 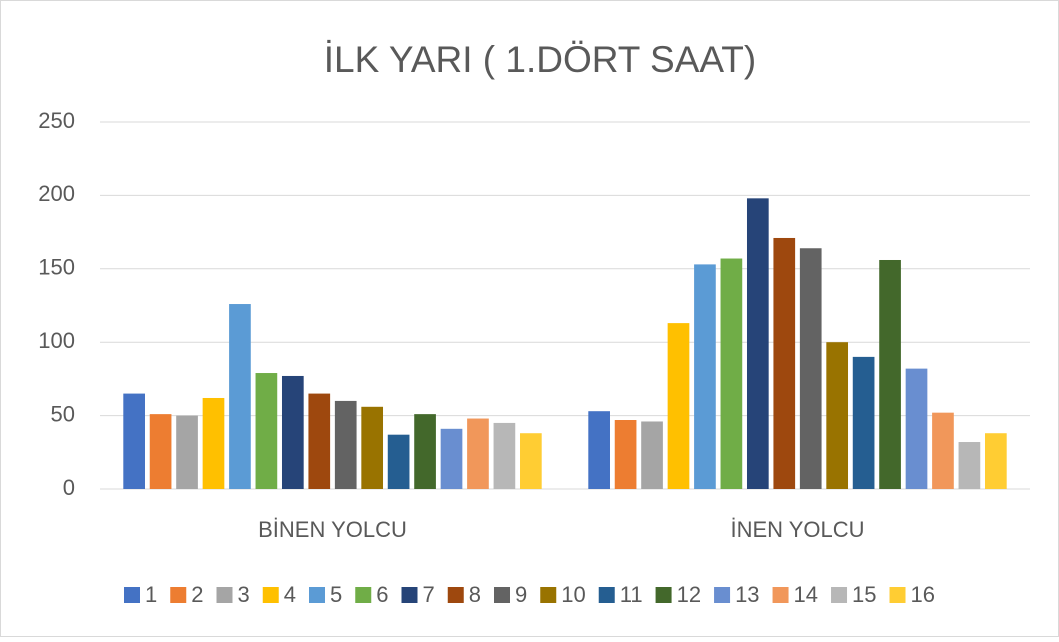 I want to click on legend-label: 4, so click(x=290, y=594).